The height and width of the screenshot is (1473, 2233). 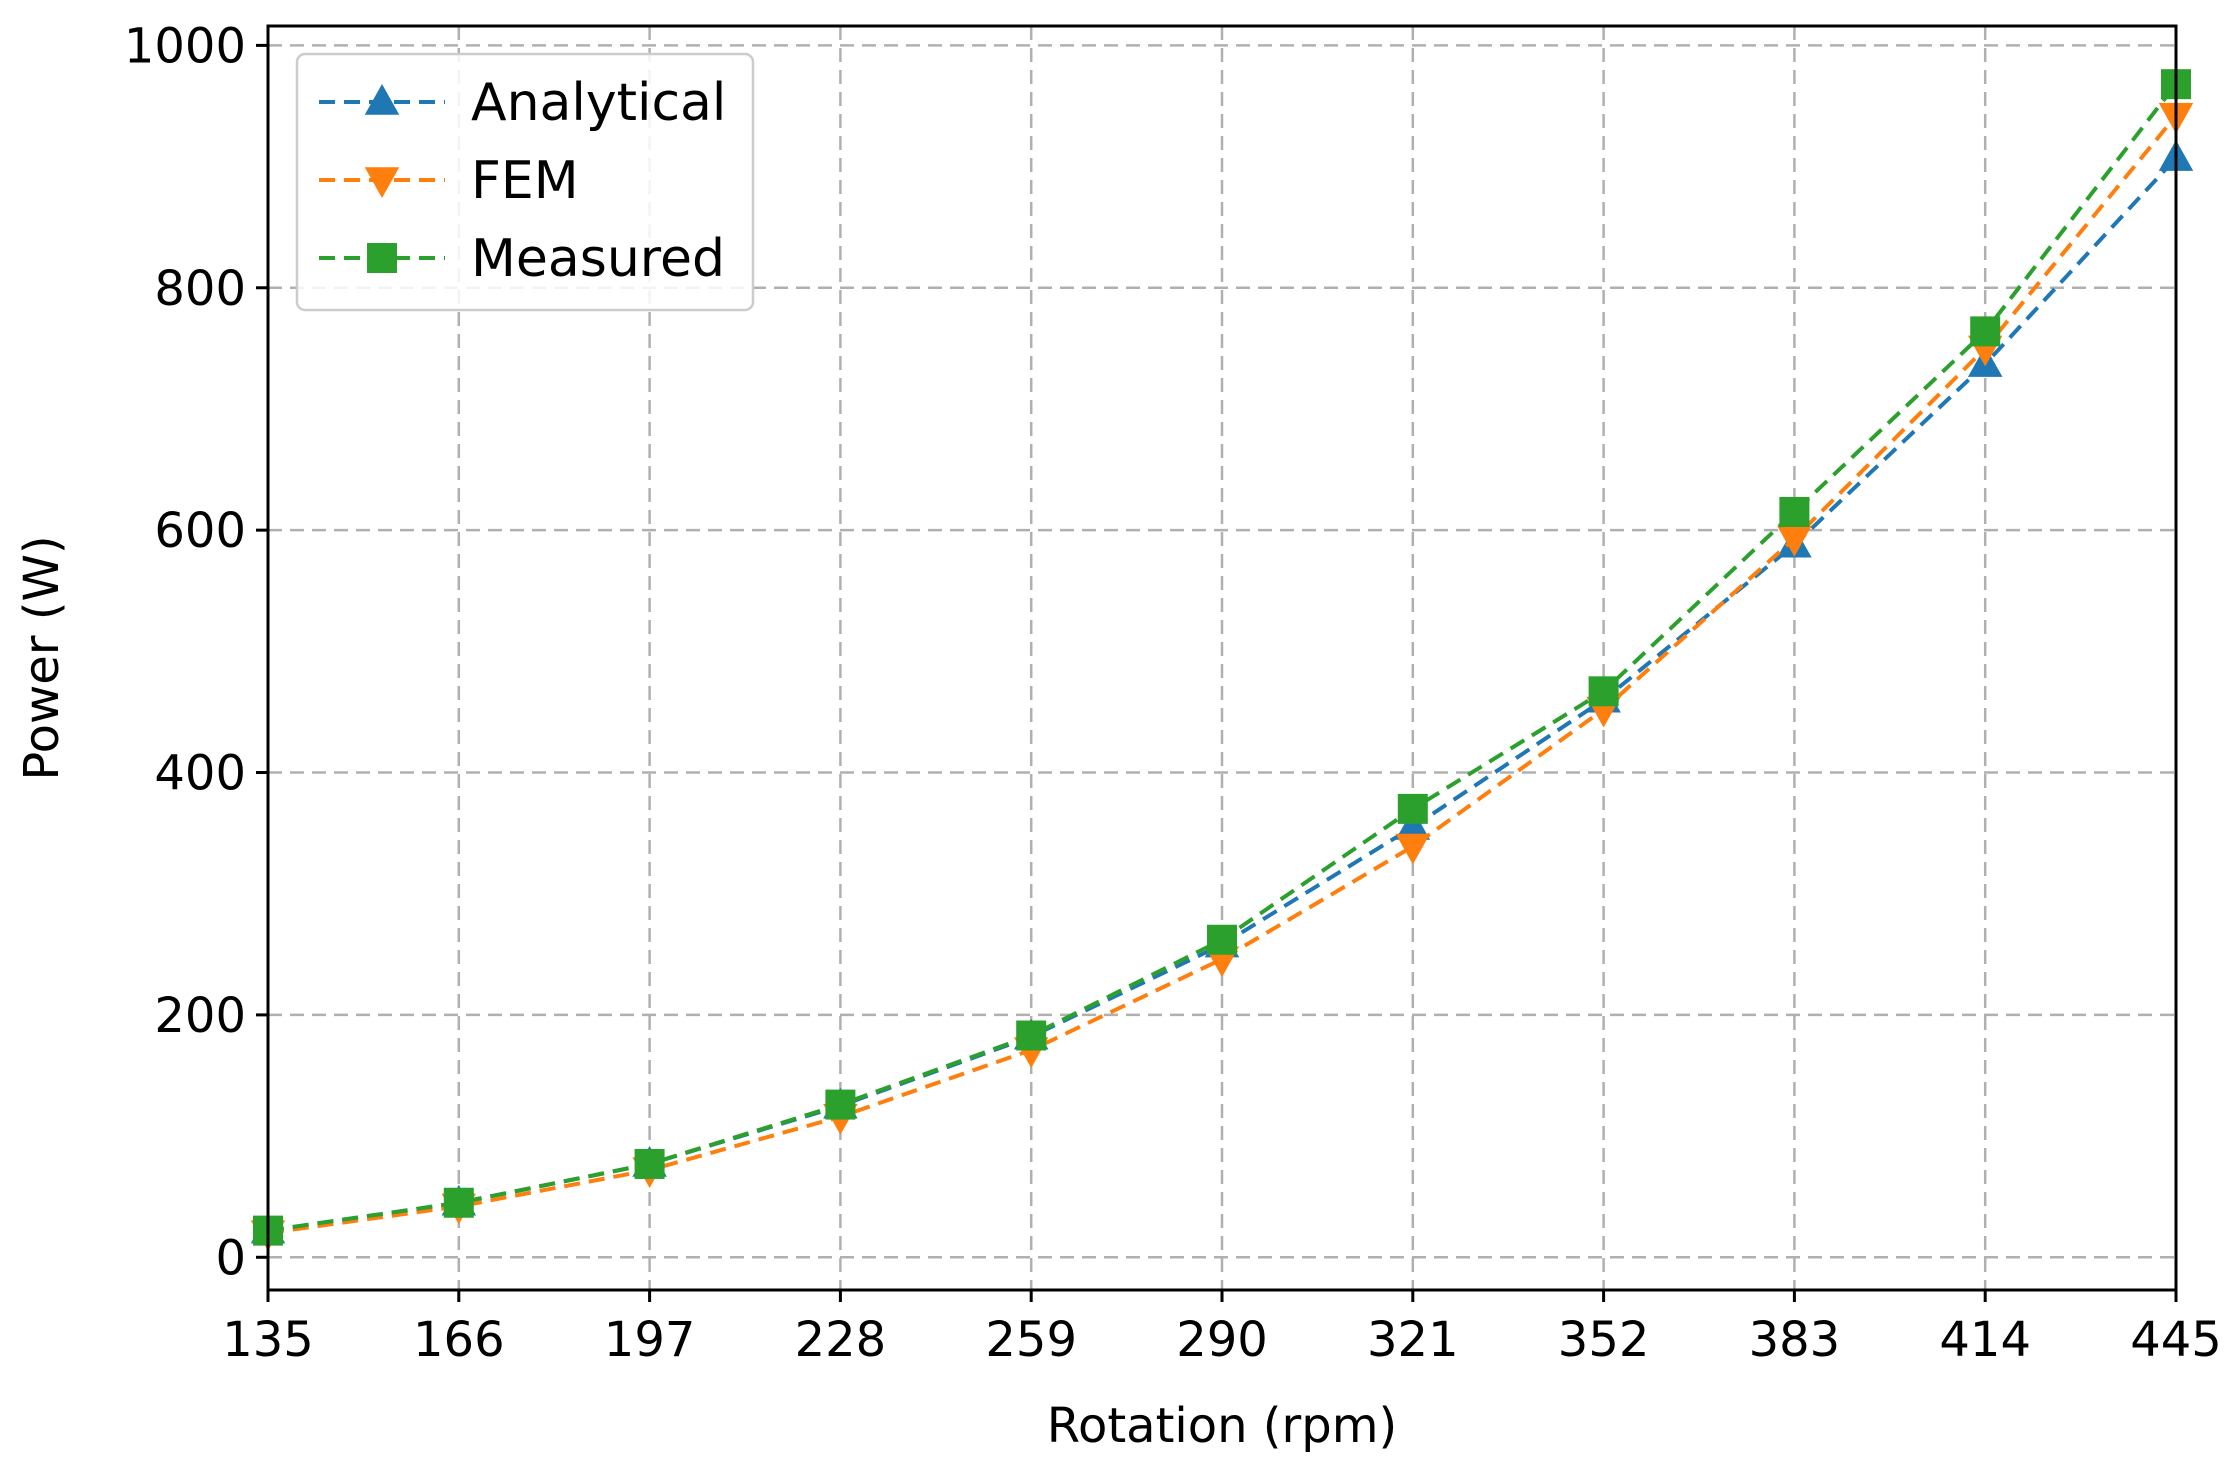 I want to click on legend-item-analytical: Analytical, so click(x=522, y=103).